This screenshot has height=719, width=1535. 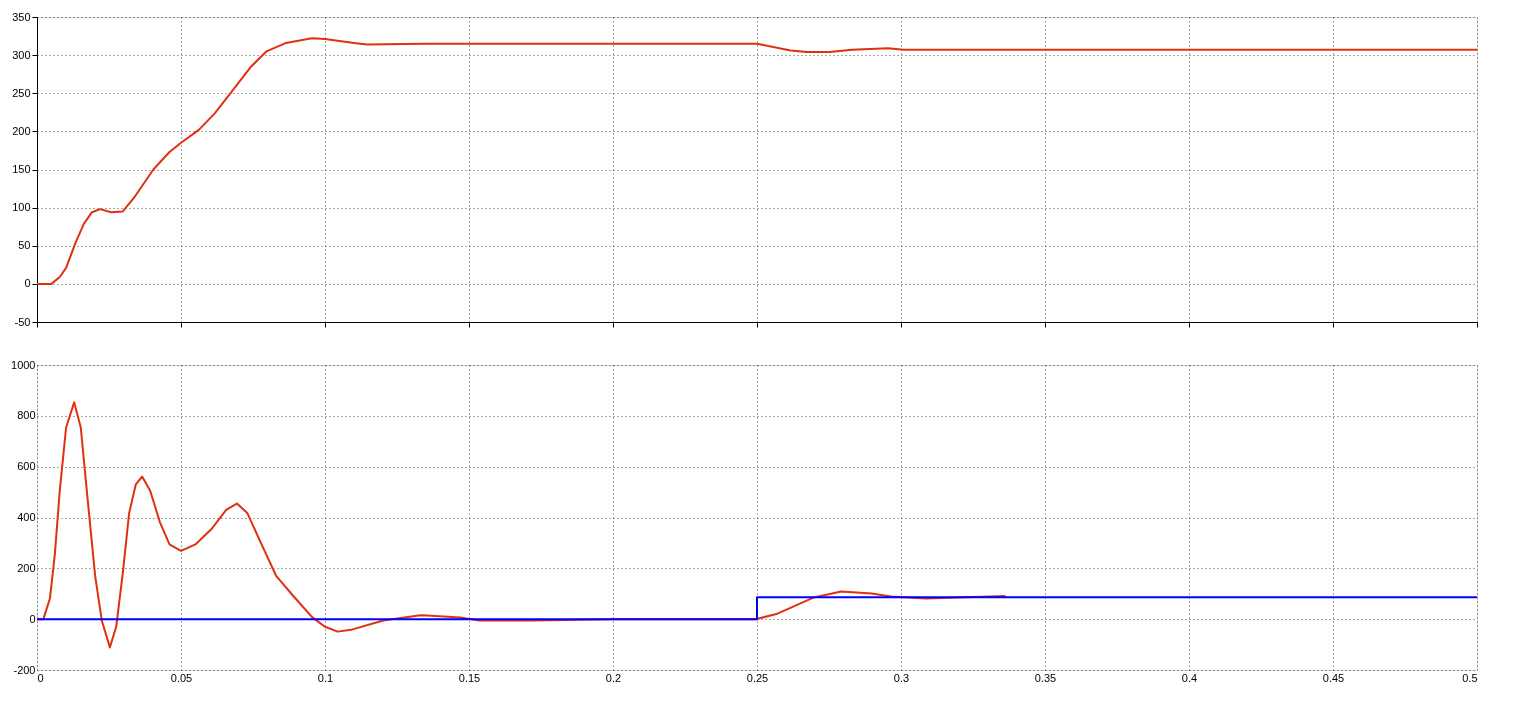 What do you see at coordinates (1045, 677) in the screenshot?
I see `x-tick-label: 0.35` at bounding box center [1045, 677].